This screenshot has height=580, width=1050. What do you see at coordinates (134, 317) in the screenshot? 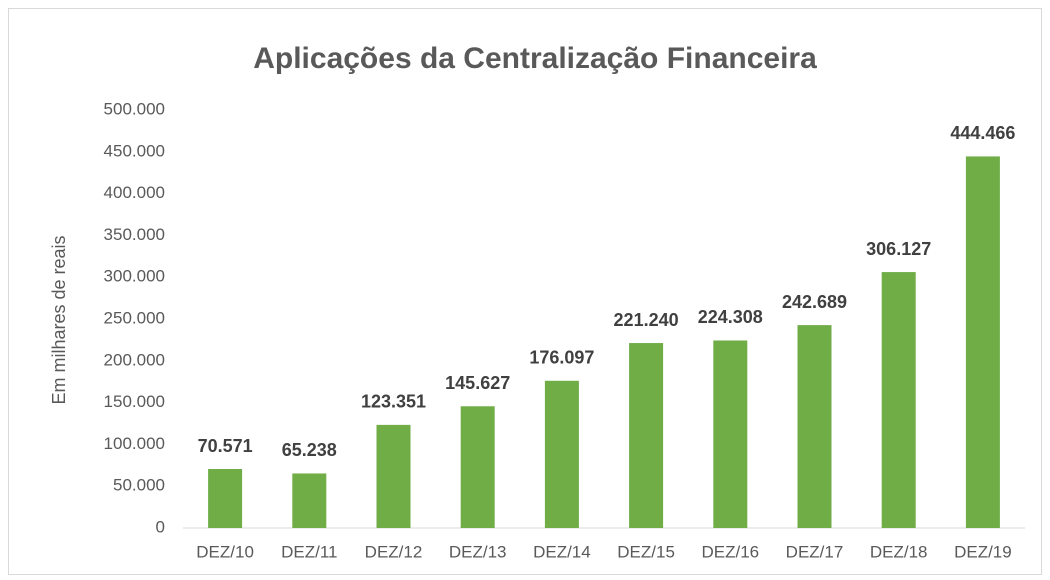
I see `y-tick-label: 250.000` at bounding box center [134, 317].